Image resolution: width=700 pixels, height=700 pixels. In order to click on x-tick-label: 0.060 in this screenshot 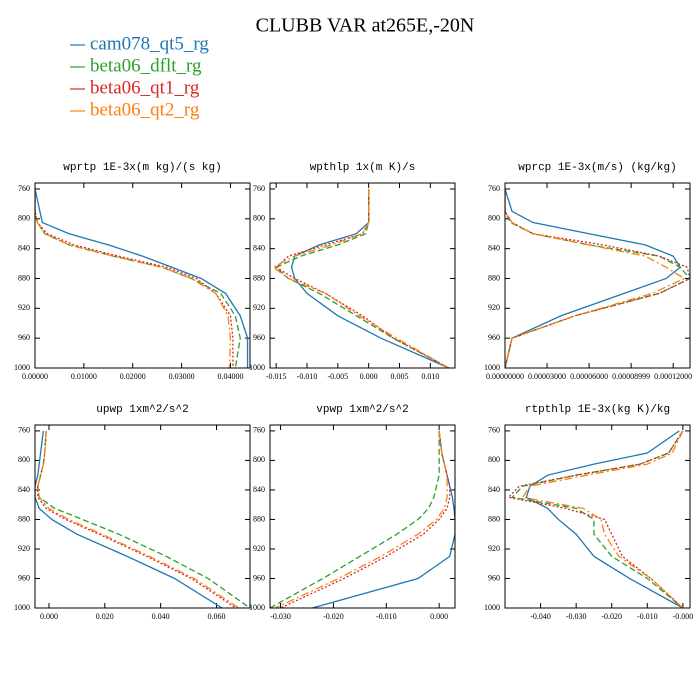, I will do `click(216, 616)`.